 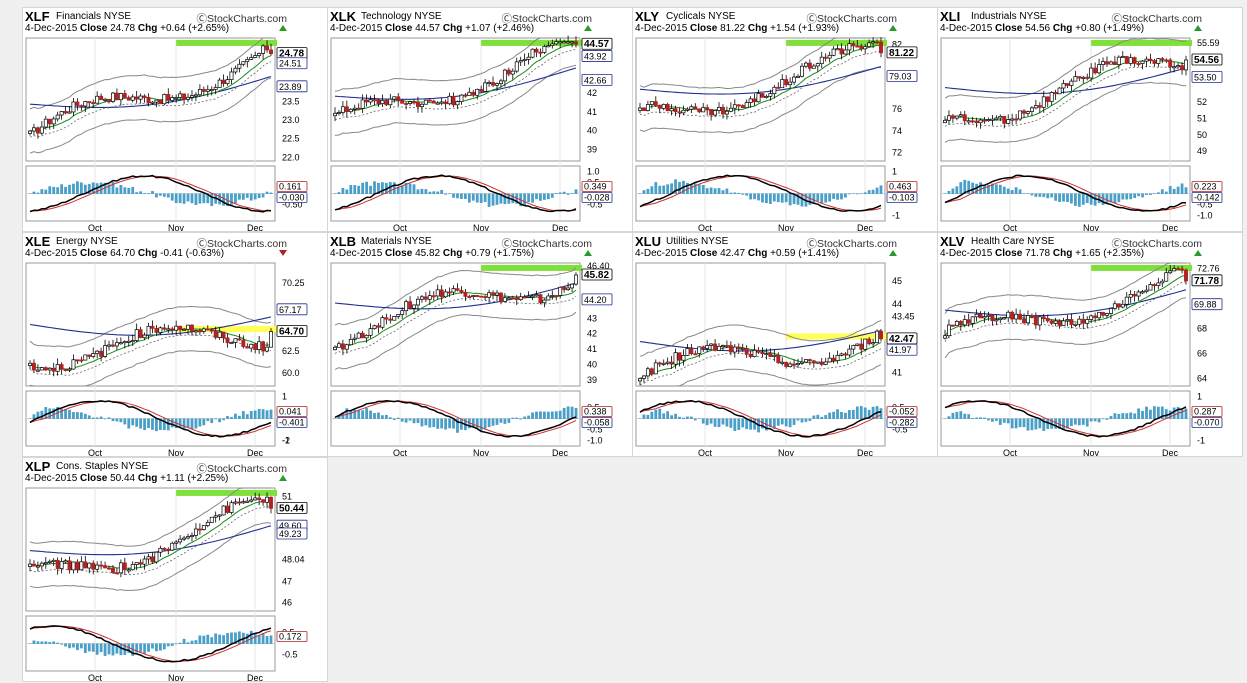 What do you see at coordinates (1065, 288) in the screenshot?
I see `bollinger-upper` at bounding box center [1065, 288].